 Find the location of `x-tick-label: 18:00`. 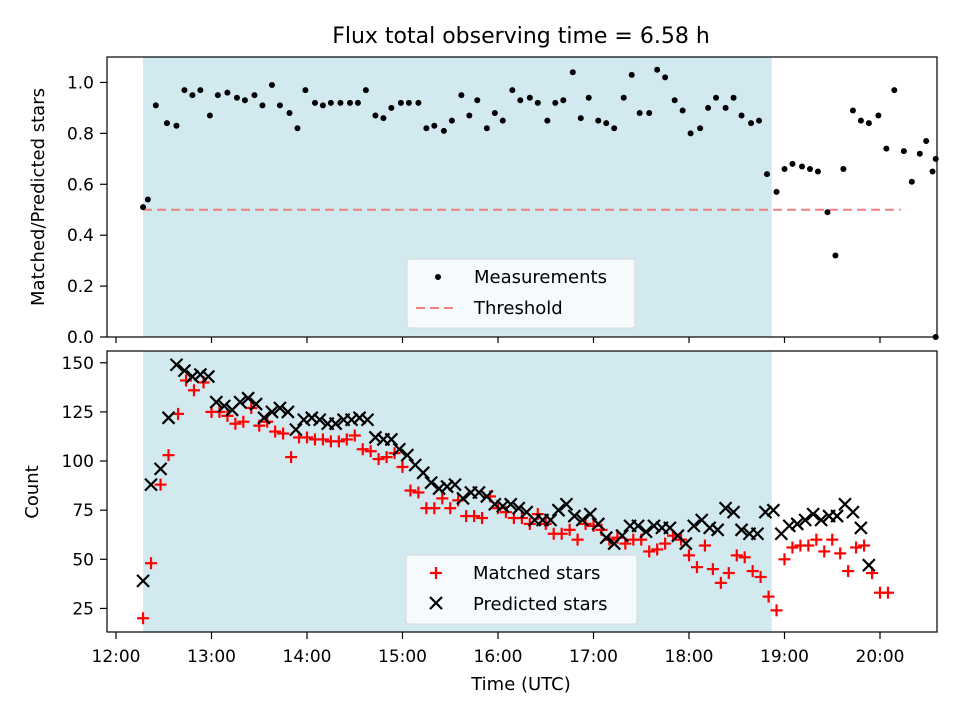

x-tick-label: 18:00 is located at coordinates (689, 657).